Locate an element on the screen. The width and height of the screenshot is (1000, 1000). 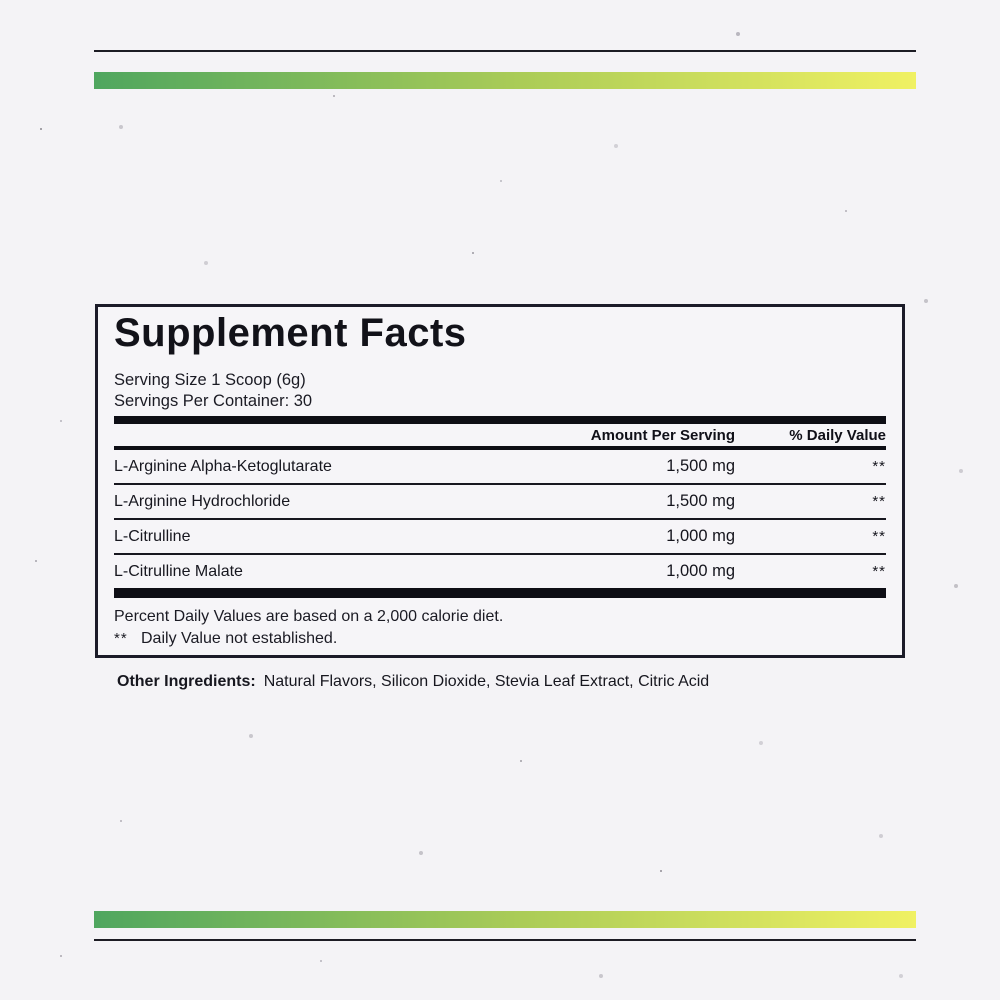
footnote-daily-value: ** Daily Value not established. is located at coordinates (500, 639).